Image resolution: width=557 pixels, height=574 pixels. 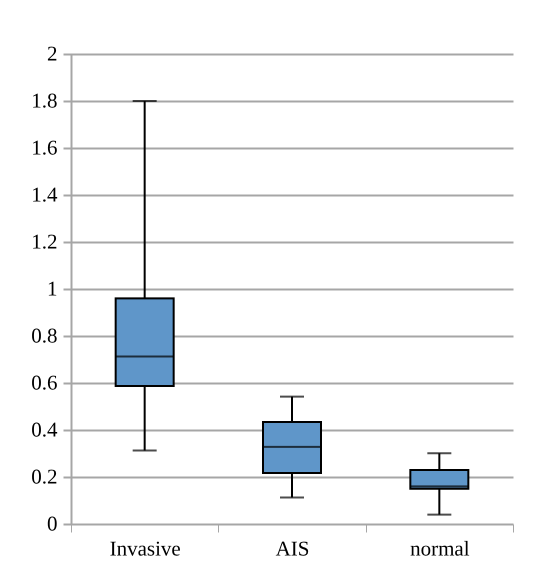 I want to click on y-tick-label: 0.6, so click(x=44, y=382).